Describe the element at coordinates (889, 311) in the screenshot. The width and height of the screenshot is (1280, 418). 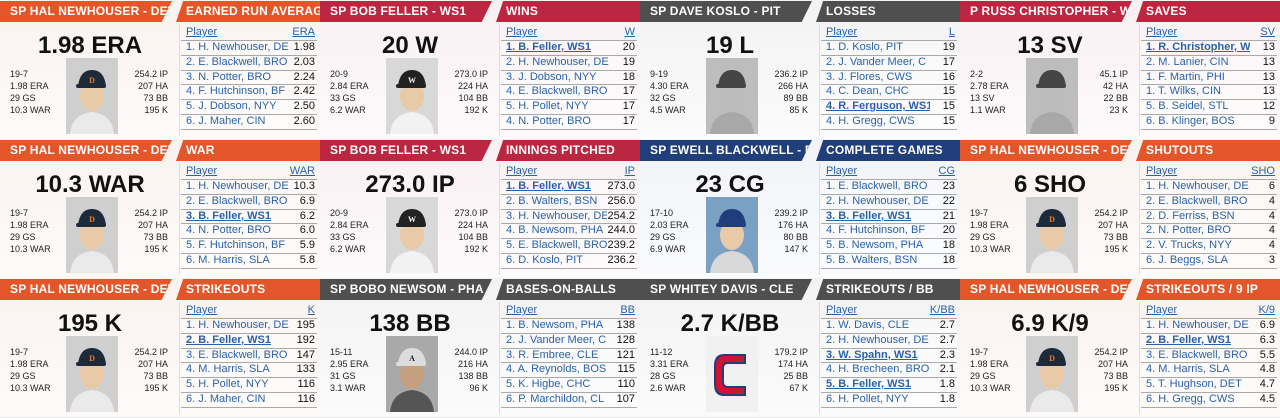
I see `list-header: Player K/BB` at that location.